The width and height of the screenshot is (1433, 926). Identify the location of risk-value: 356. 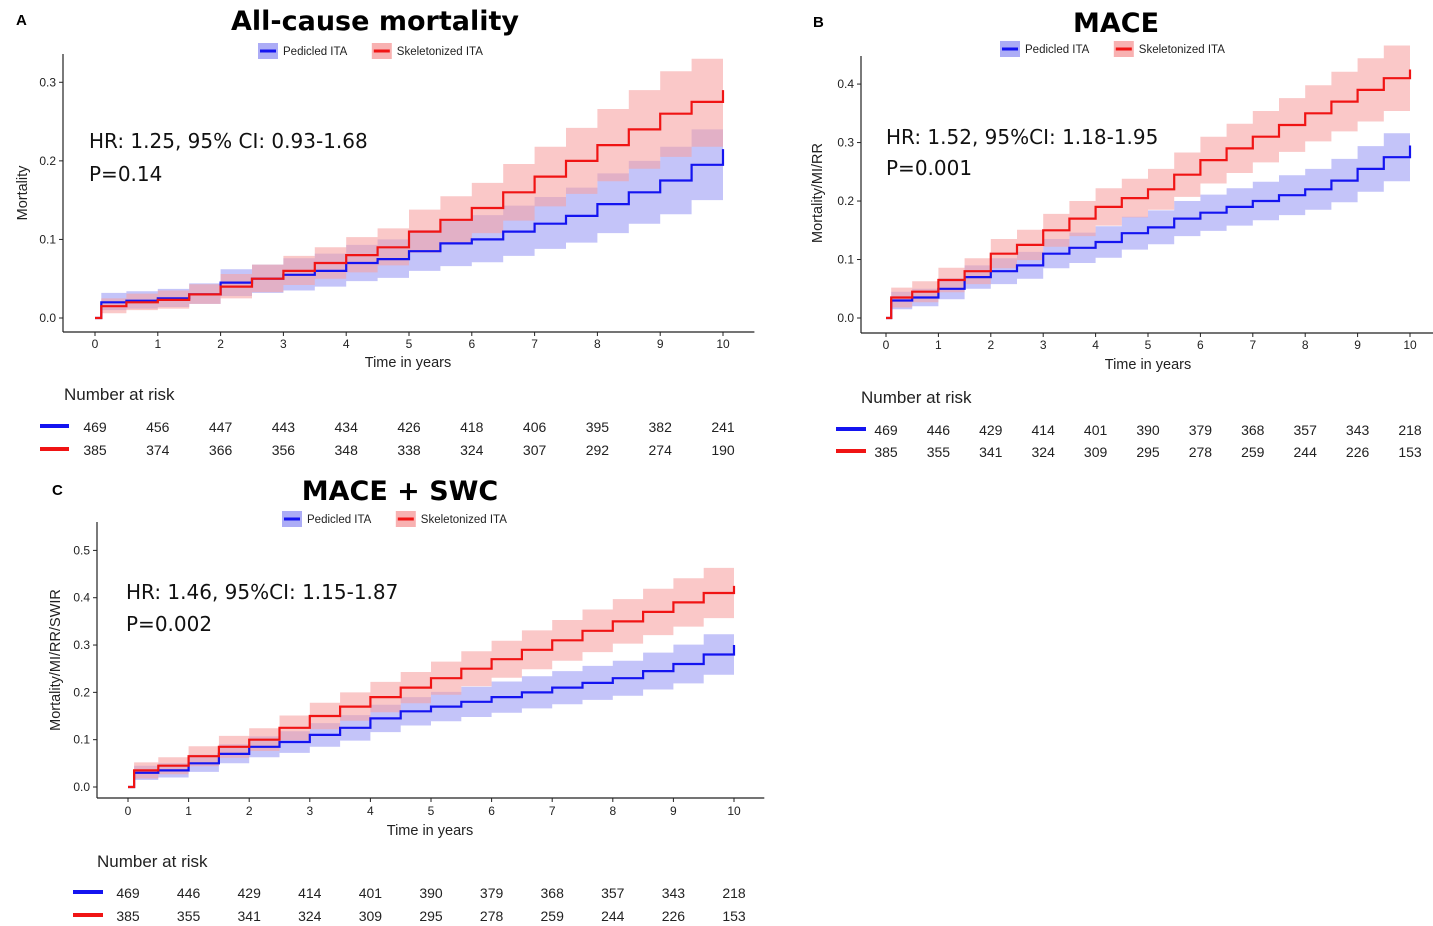
(284, 450).